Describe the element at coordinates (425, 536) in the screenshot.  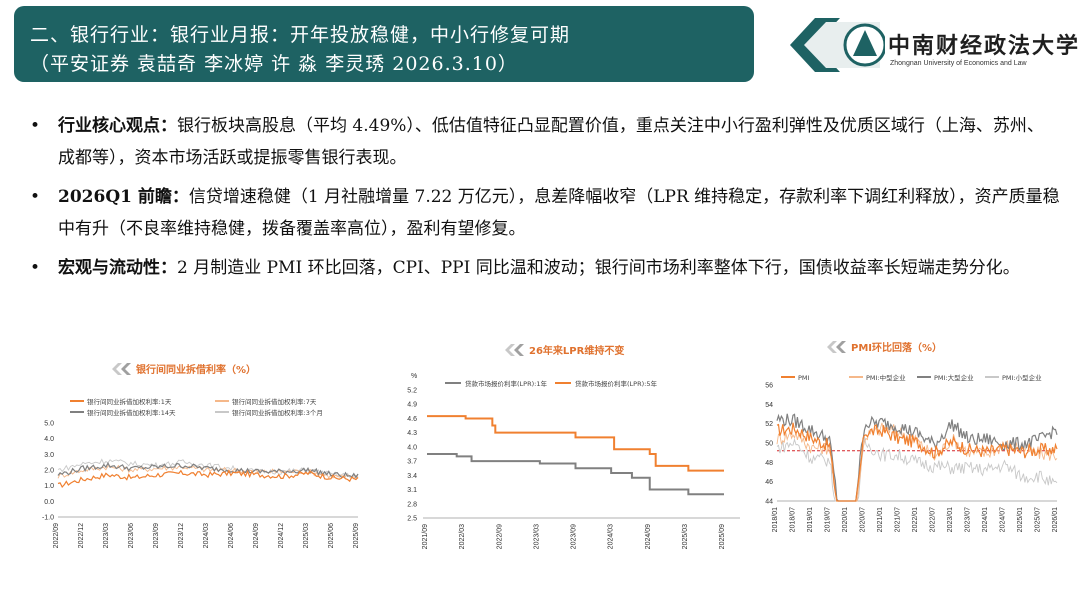
I see `x-tick-label: 2021/09` at that location.